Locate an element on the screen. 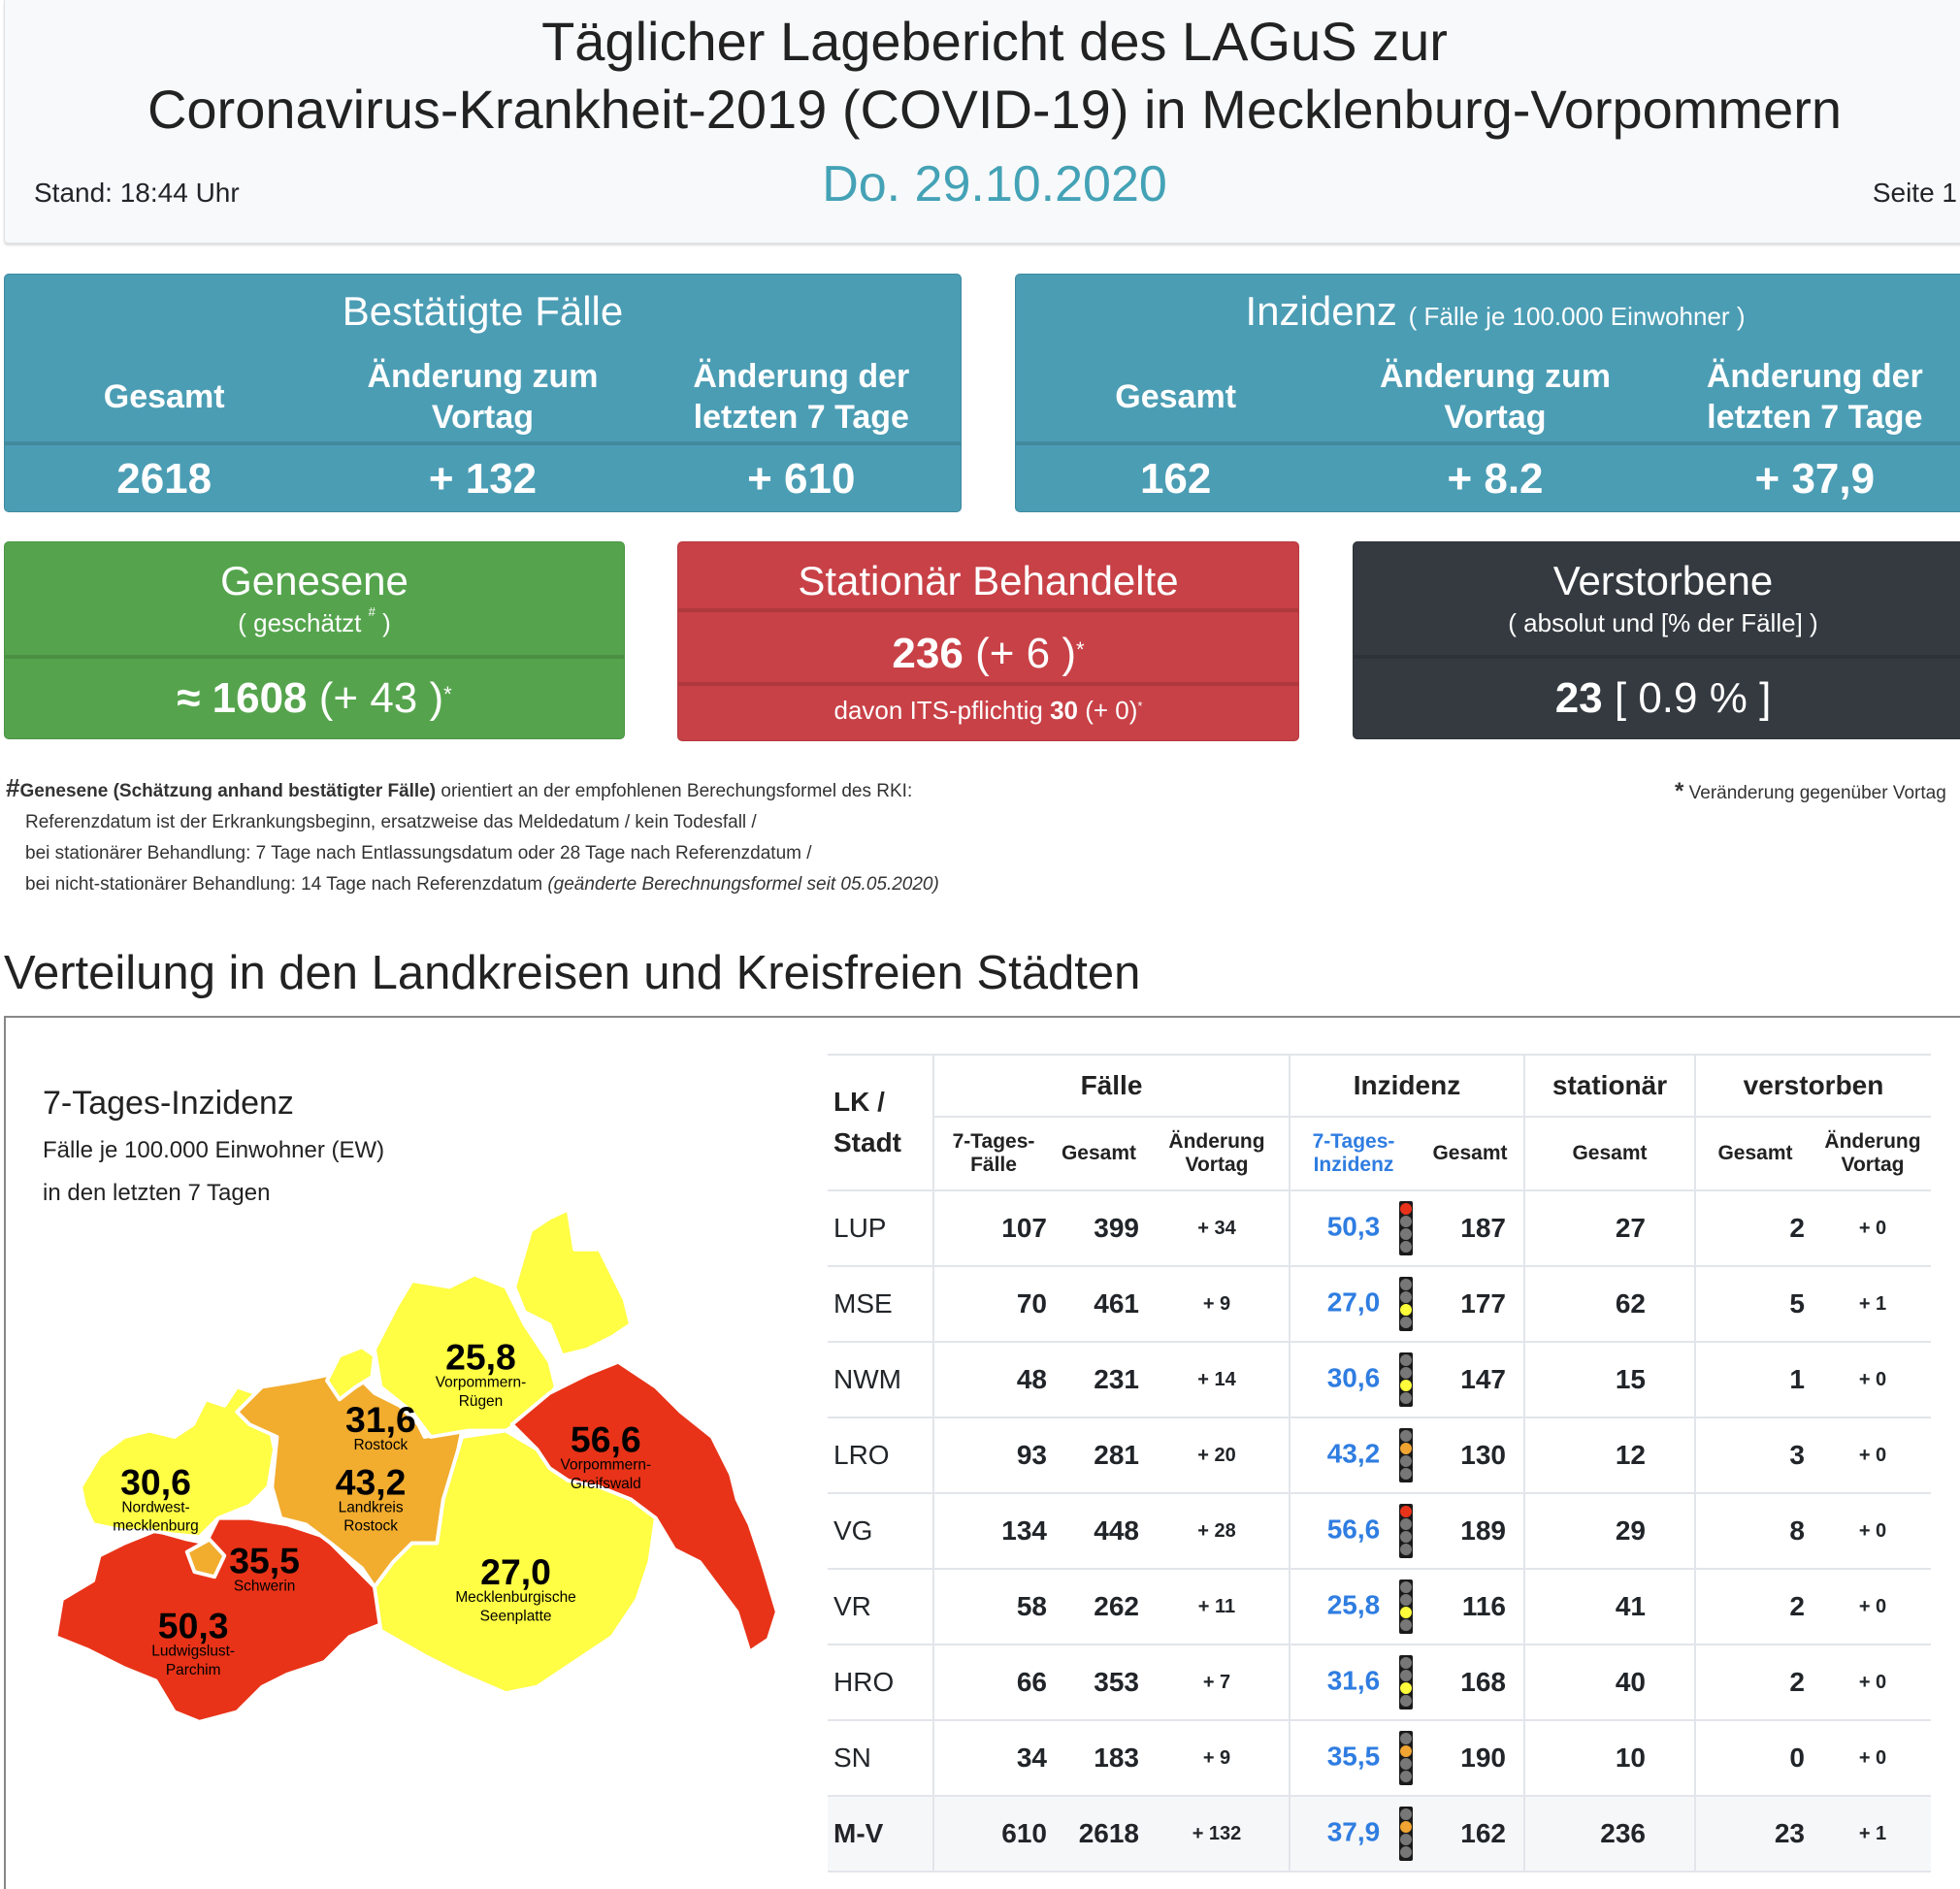  card-subtitle: ( geschätzt # ) is located at coordinates (314, 620).